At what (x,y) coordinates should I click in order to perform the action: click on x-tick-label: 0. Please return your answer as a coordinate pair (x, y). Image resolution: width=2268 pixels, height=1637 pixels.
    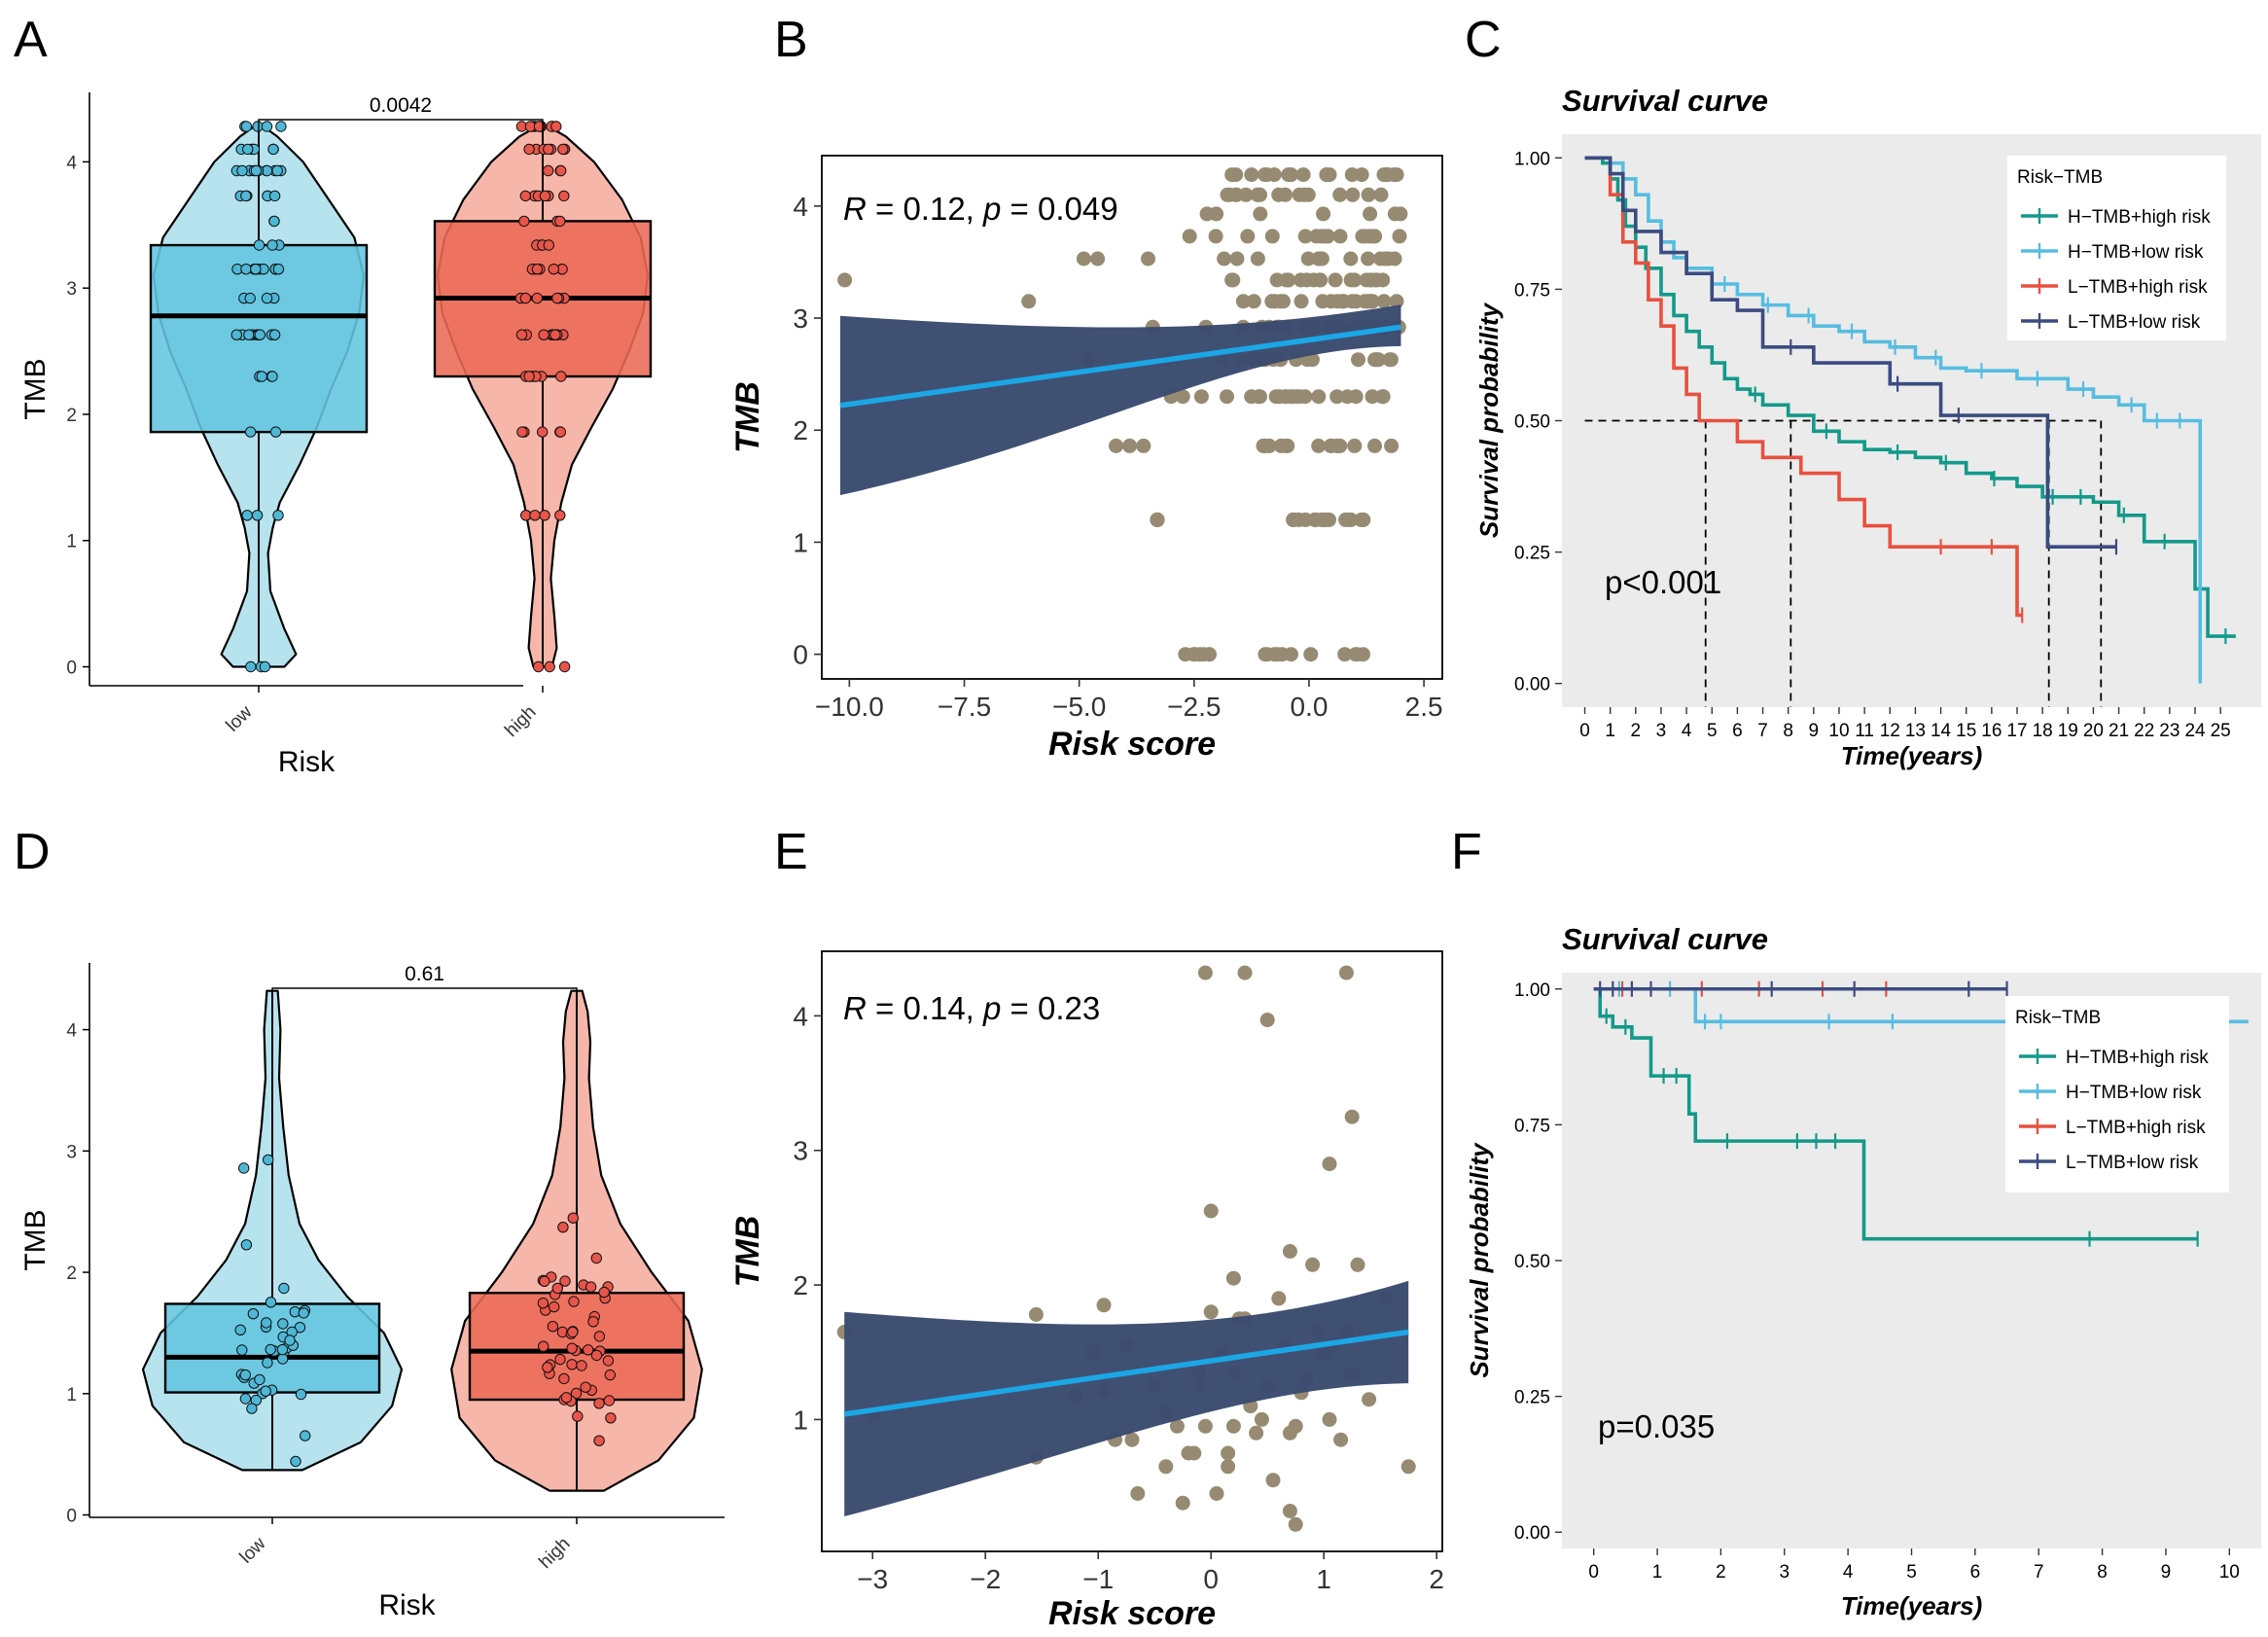
    Looking at the image, I should click on (1584, 731).